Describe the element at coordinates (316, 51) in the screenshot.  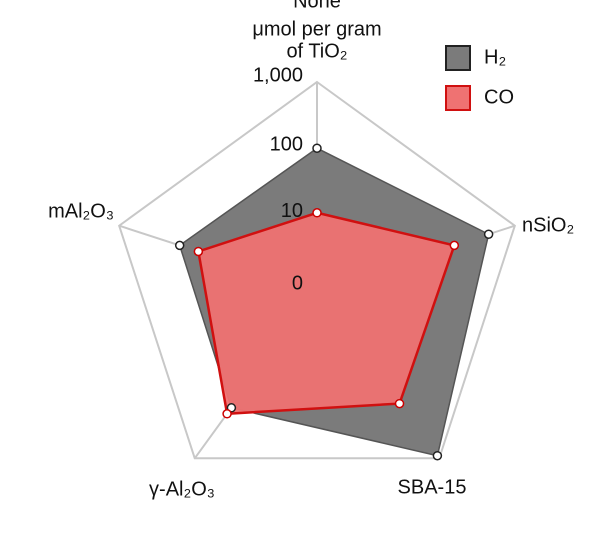
I see `annotation: of TiO₂` at that location.